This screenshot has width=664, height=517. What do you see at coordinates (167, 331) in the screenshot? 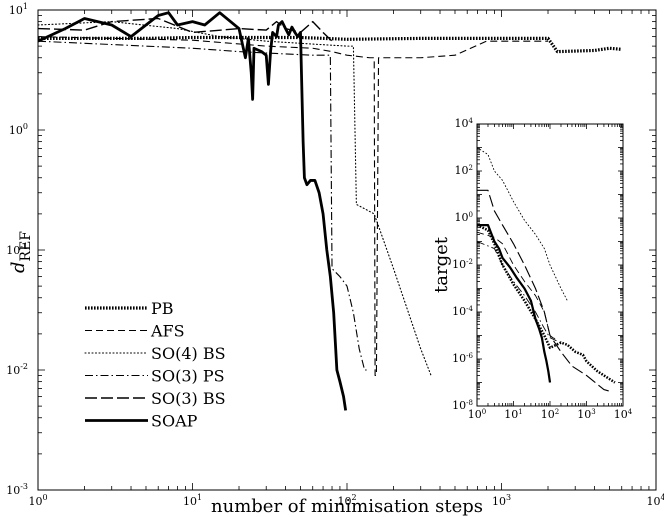
I see `legend-label-afs: AFS` at bounding box center [167, 331].